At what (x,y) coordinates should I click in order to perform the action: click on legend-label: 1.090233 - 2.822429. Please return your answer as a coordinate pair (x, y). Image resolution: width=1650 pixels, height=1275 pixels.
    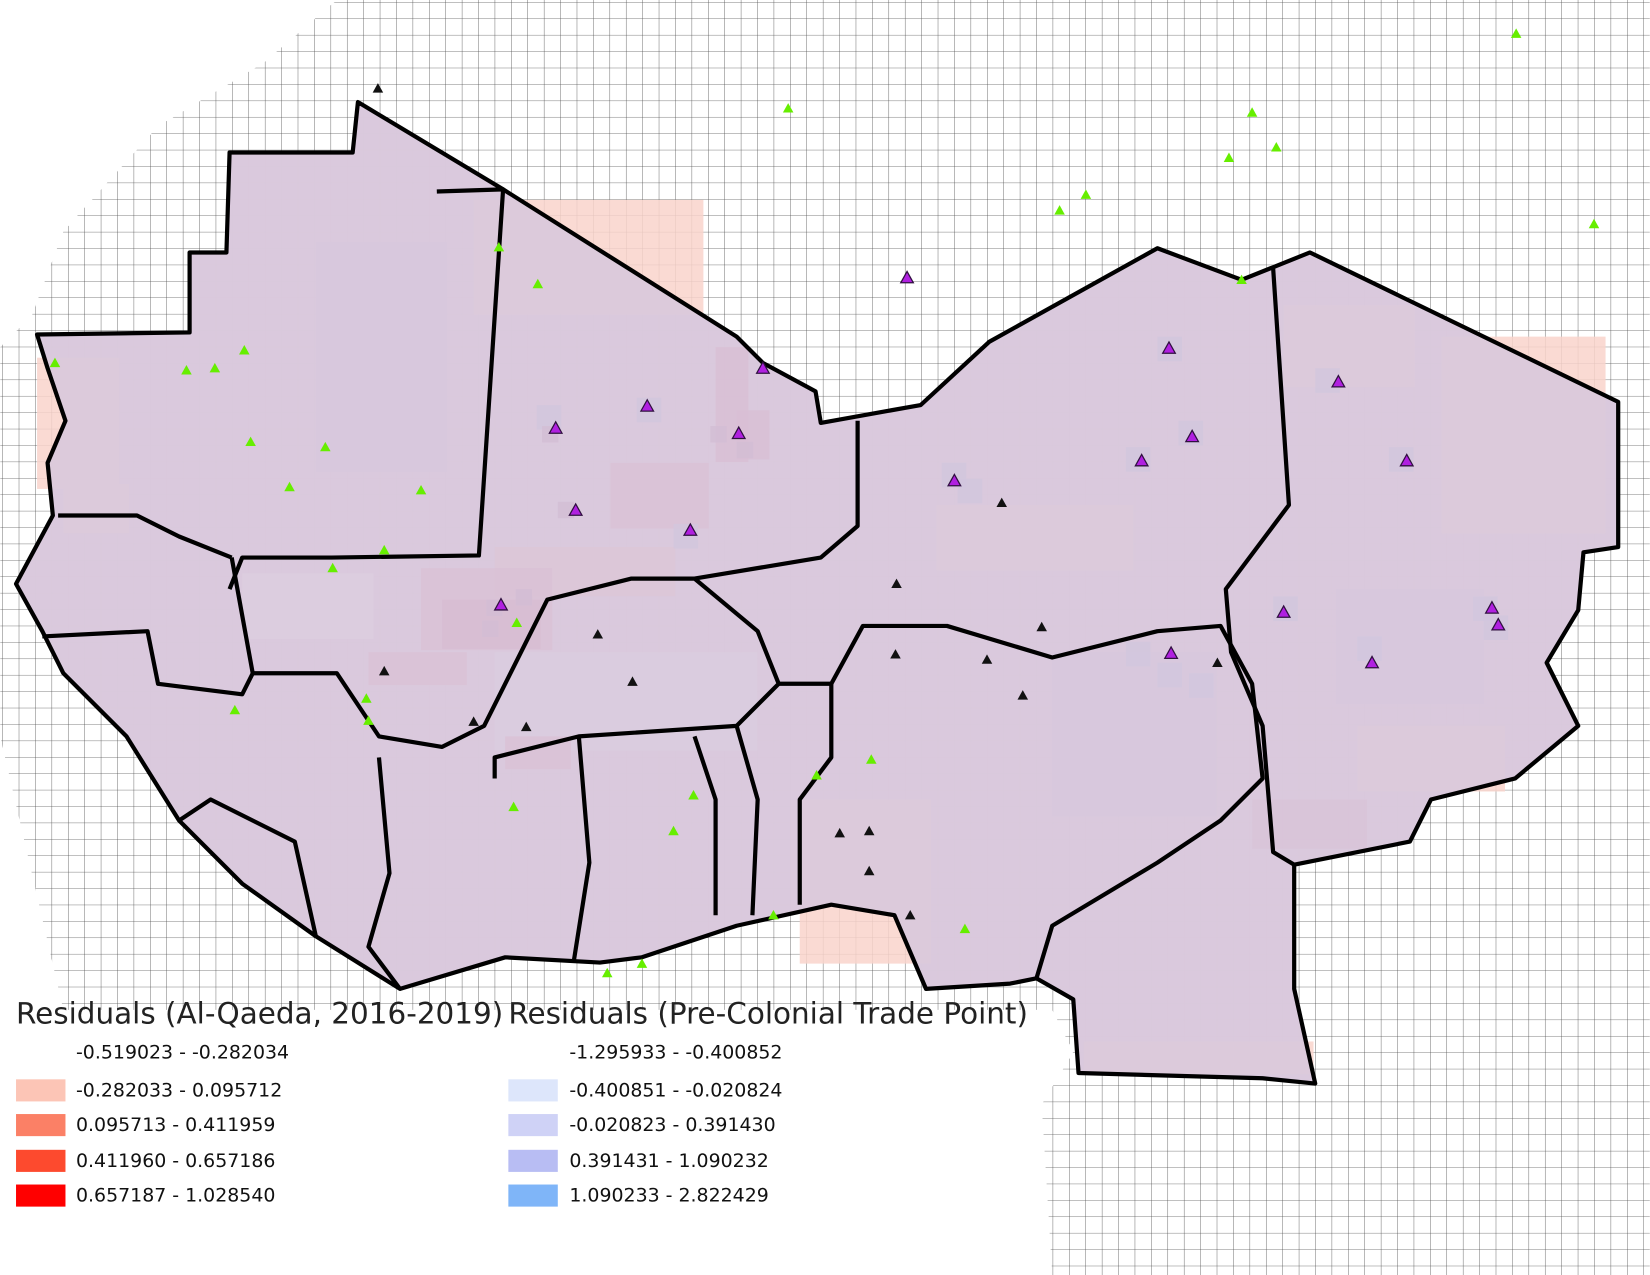
    Looking at the image, I should click on (668, 1196).